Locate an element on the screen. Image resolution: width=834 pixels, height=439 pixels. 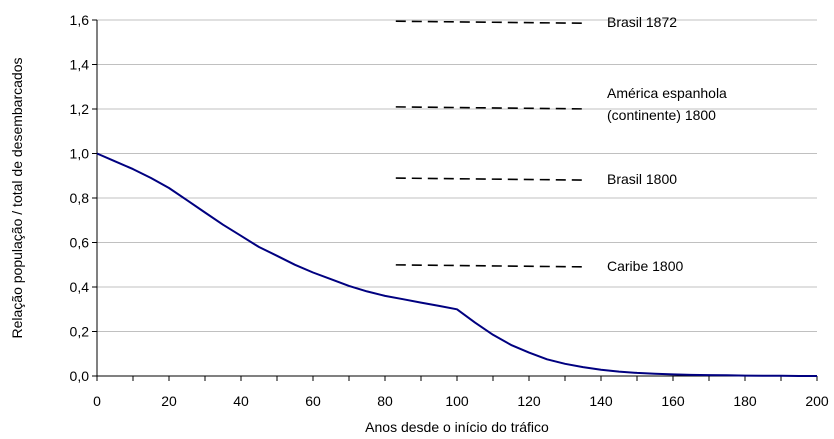
y-tick-label: 0,0 is located at coordinates (80, 376).